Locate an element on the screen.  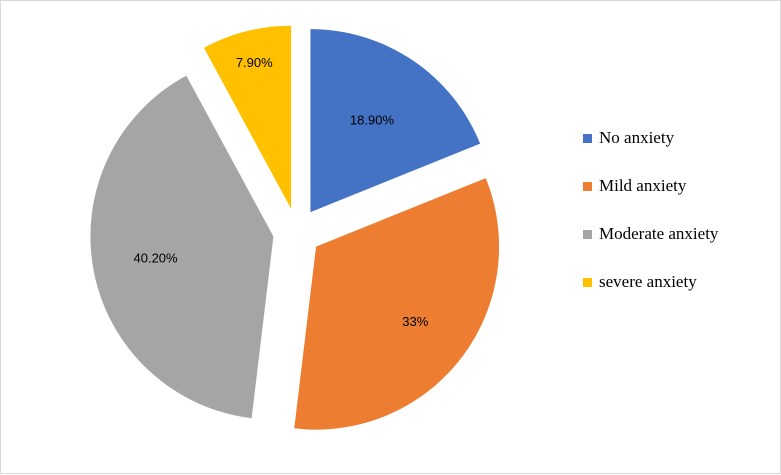
data-label-severe-anxiety: 7.90% is located at coordinates (254, 62).